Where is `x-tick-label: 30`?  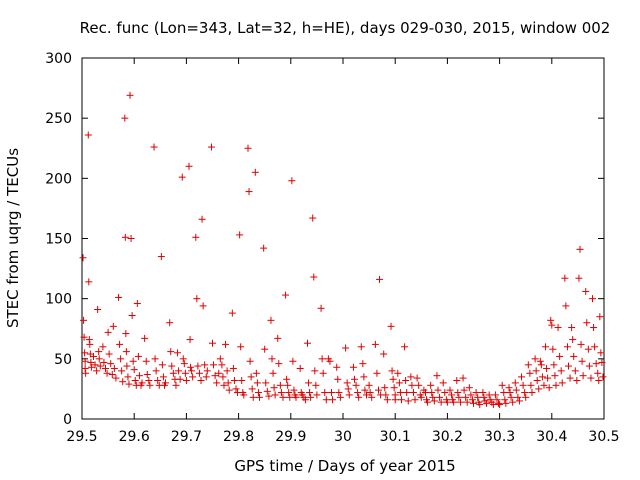 x-tick-label: 30 is located at coordinates (343, 437).